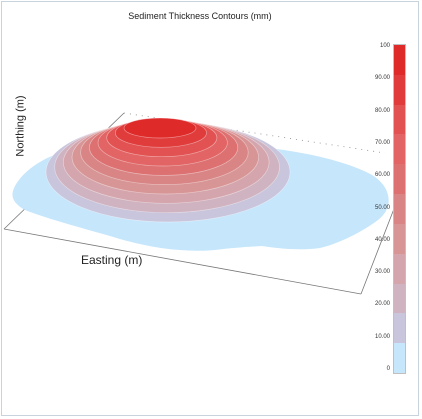  What do you see at coordinates (384, 46) in the screenshot?
I see `colorbar-tick-label: 100` at bounding box center [384, 46].